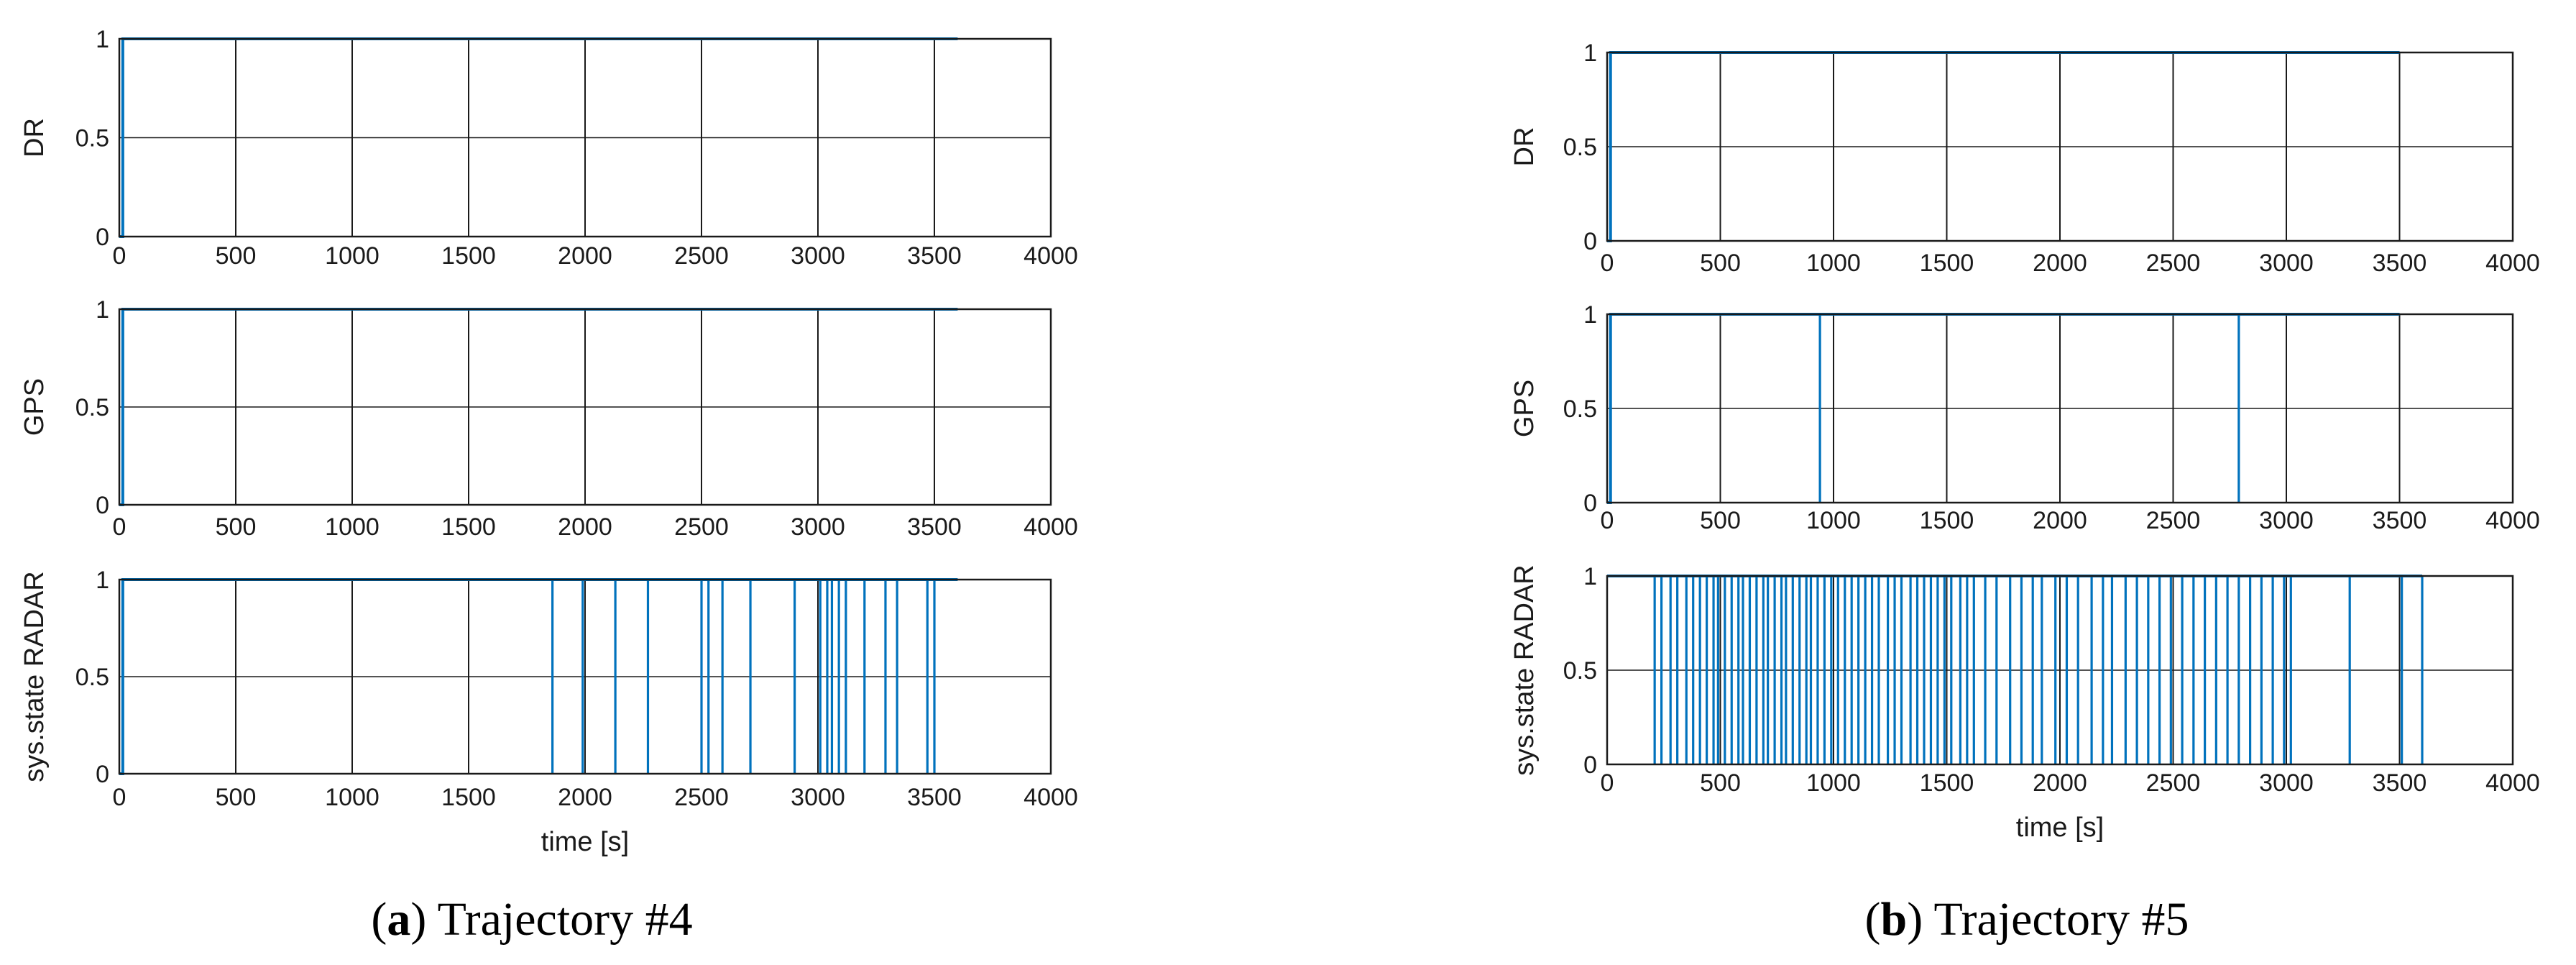  Describe the element at coordinates (531, 919) in the screenshot. I see `panel-caption: (a) Trajectory #4` at that location.